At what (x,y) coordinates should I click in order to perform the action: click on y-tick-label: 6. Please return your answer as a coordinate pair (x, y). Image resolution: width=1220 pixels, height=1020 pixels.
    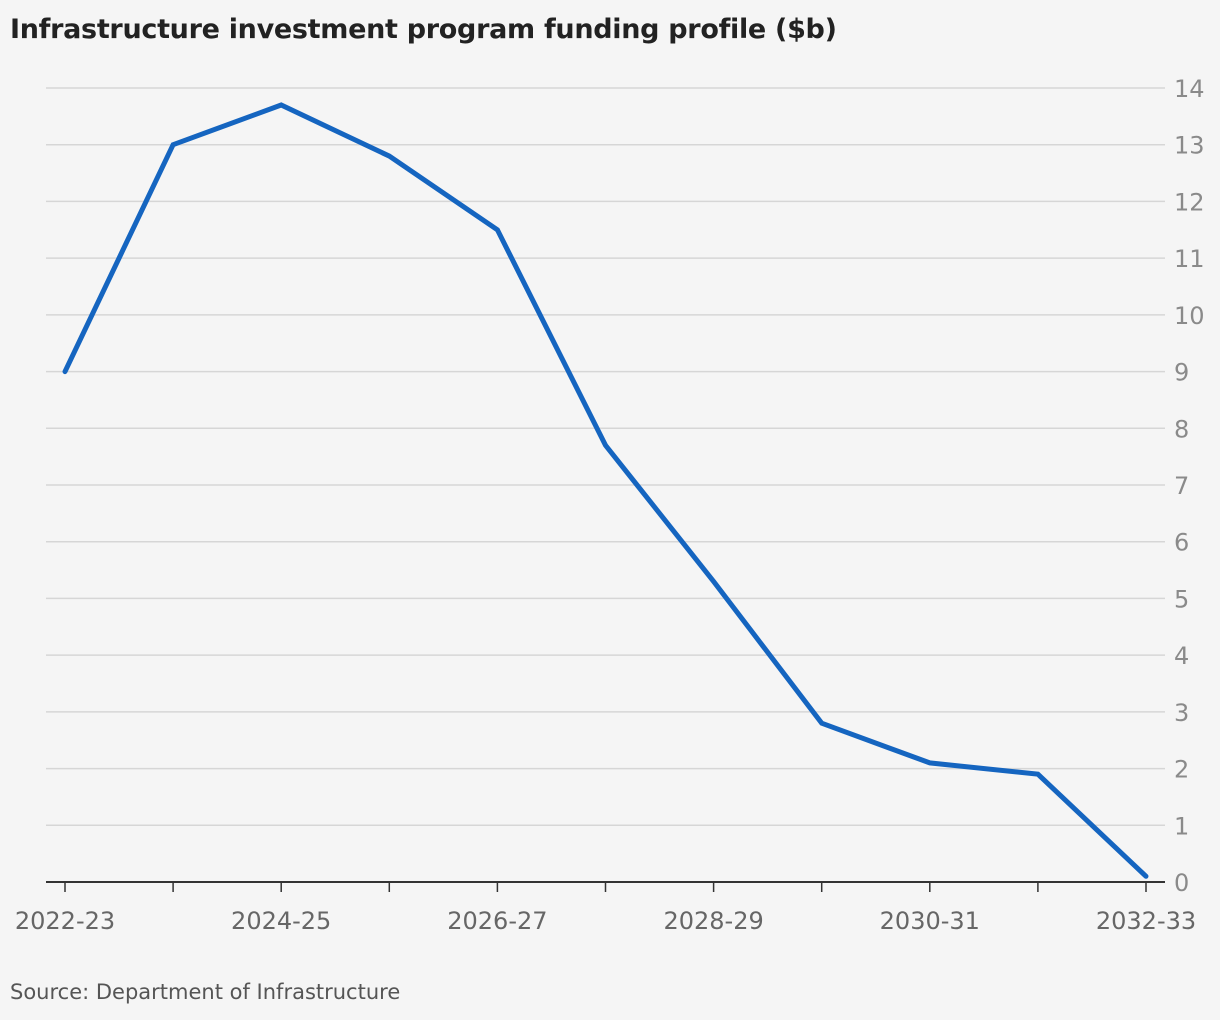
    Looking at the image, I should click on (1181, 543).